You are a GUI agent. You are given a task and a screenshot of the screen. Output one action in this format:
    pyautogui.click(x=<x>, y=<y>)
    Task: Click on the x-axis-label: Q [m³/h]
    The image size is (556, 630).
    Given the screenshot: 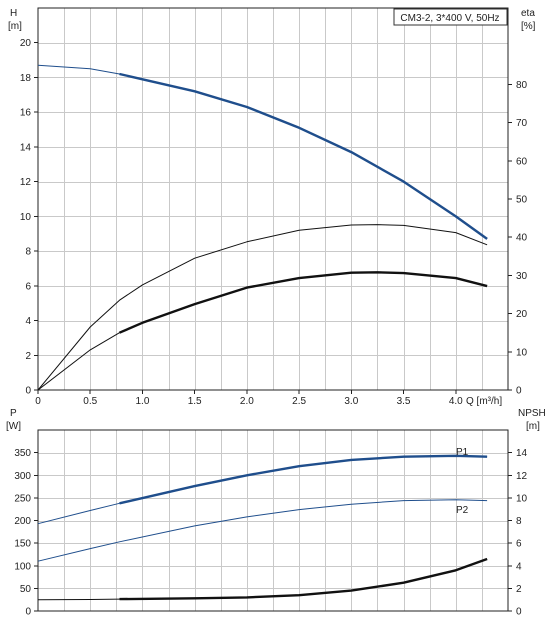 What is the action you would take?
    pyautogui.click(x=484, y=401)
    